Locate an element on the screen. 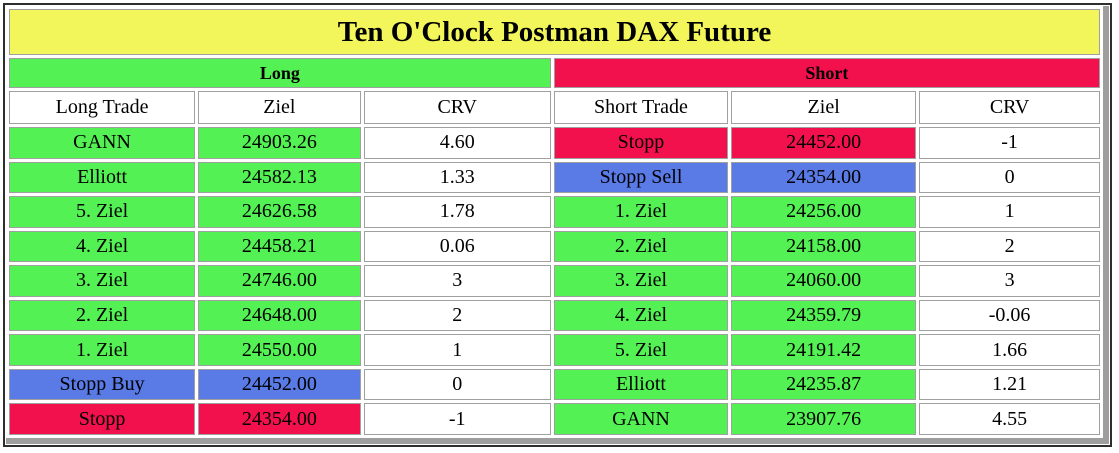 The width and height of the screenshot is (1119, 453). long-ziel-cell: 24648.00 is located at coordinates (279, 315).